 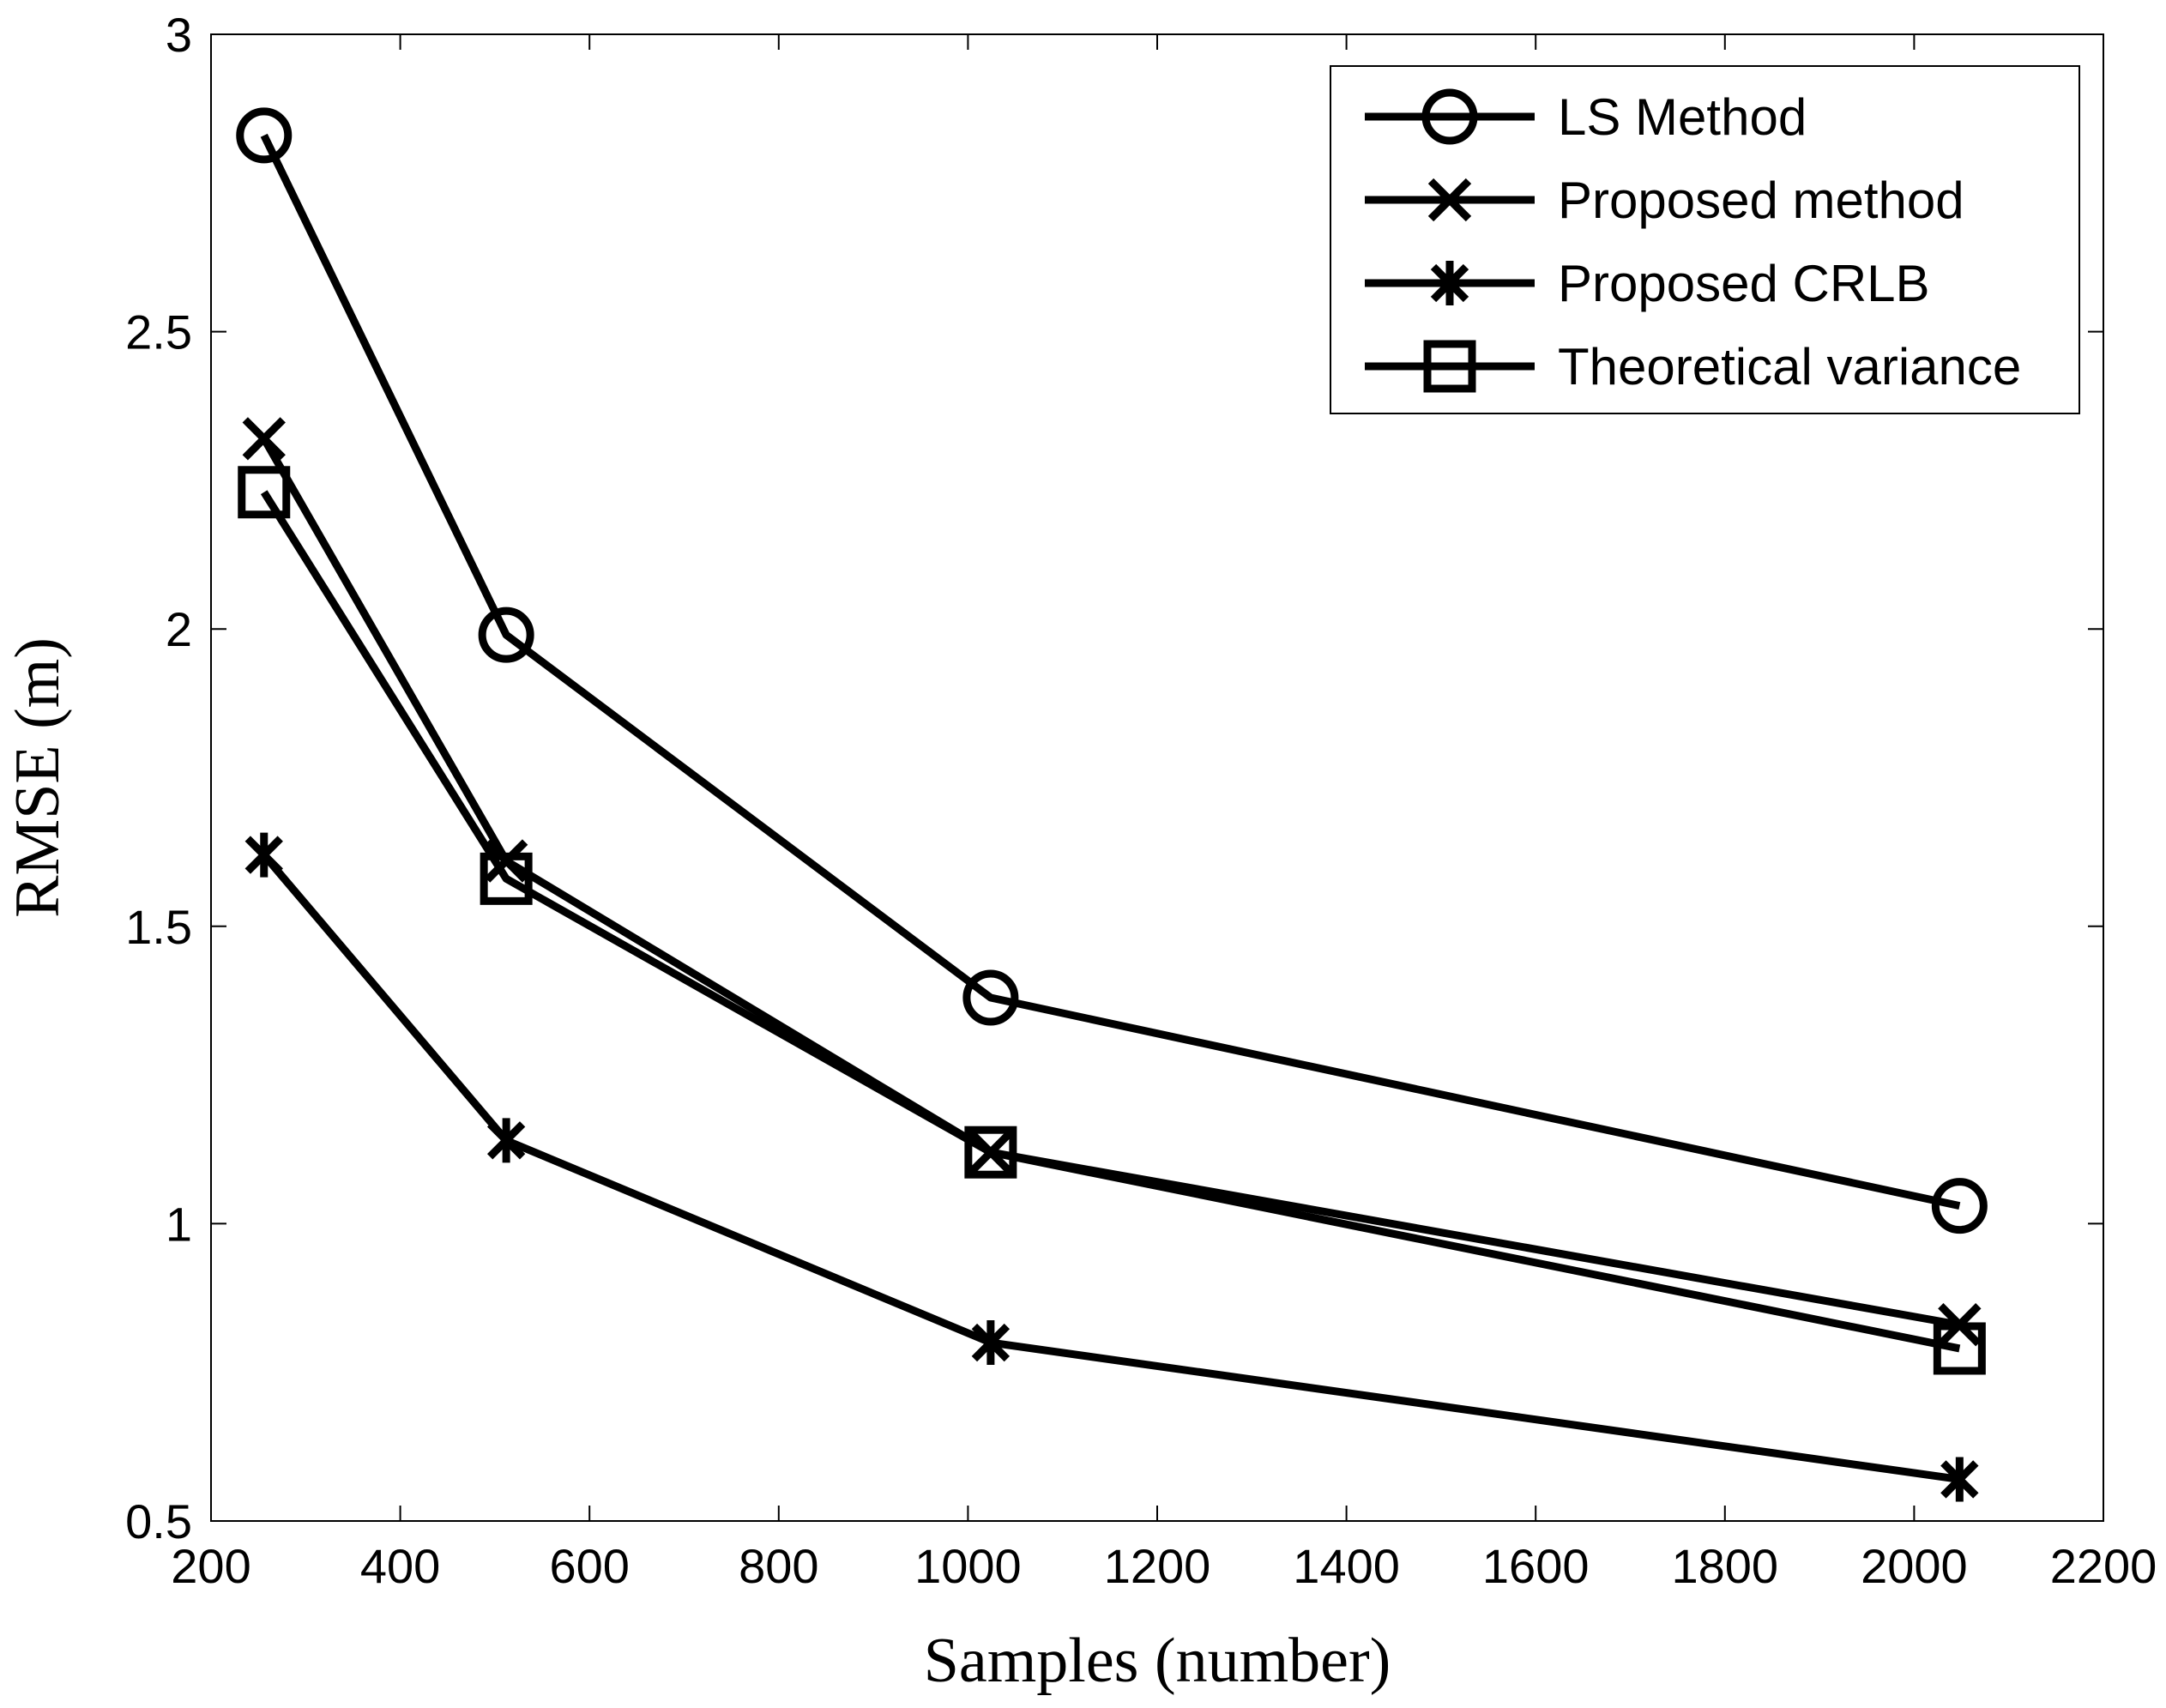 I want to click on legend-item-proposed-crlb: Proposed CRLB, so click(x=1648, y=283).